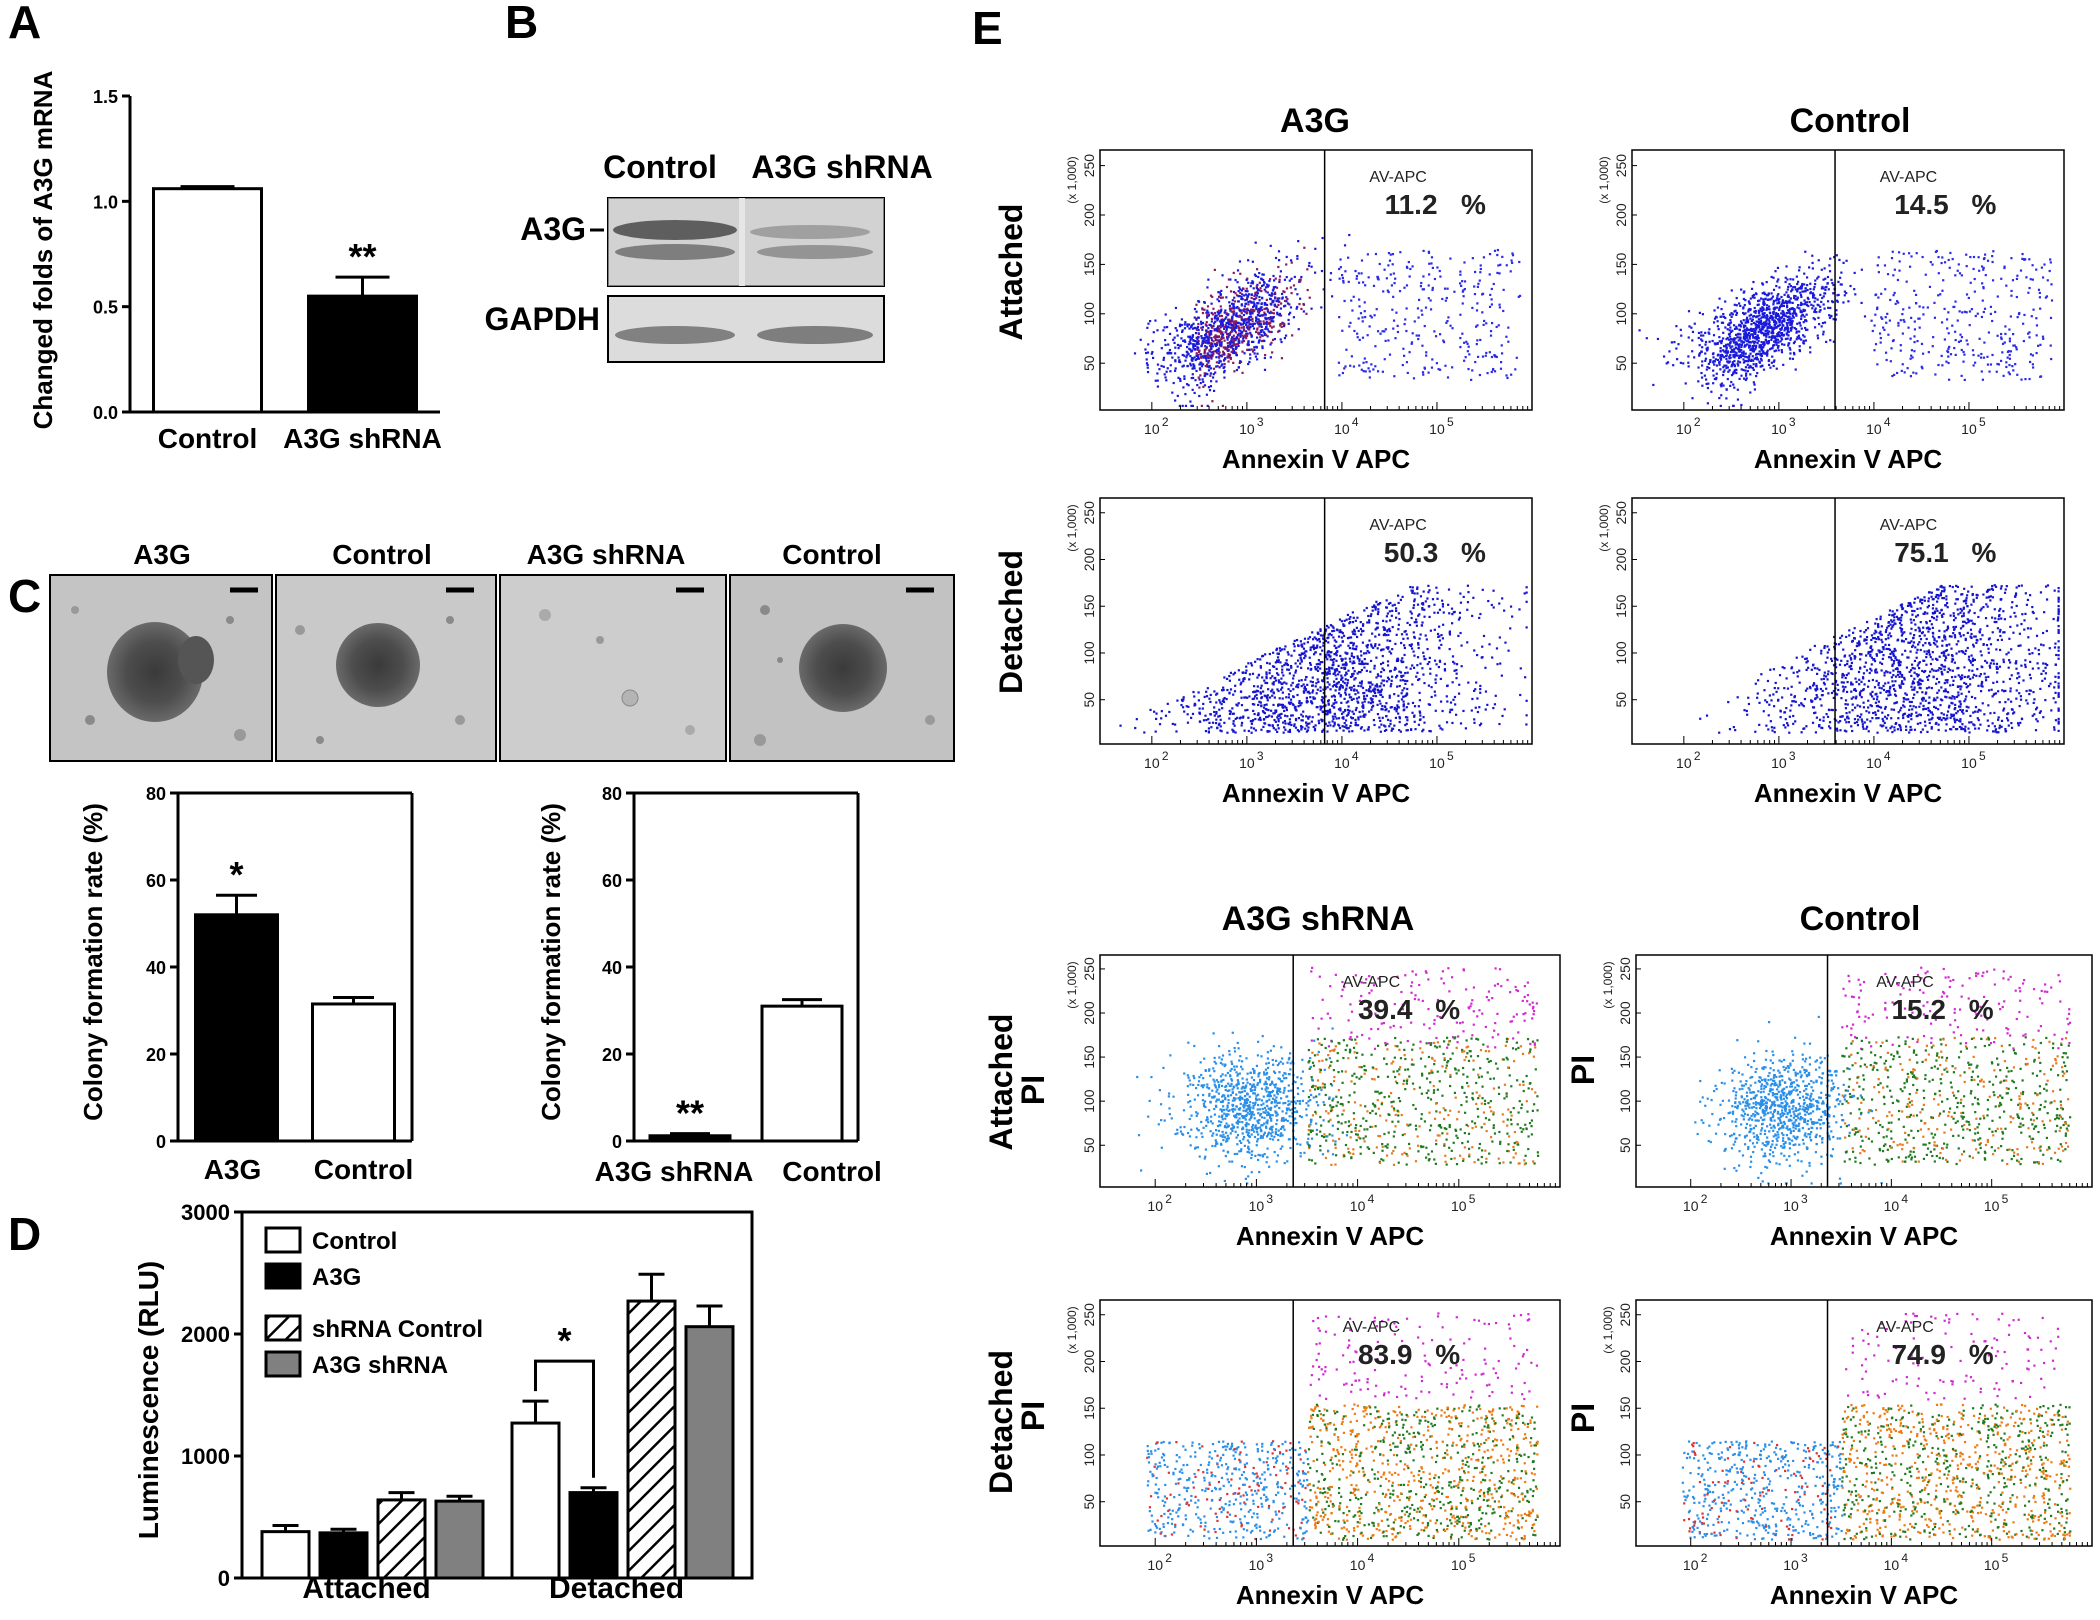 The height and width of the screenshot is (1620, 2100). Describe the element at coordinates (397, 1329) in the screenshot. I see `legend-label: shRNA Control` at that location.